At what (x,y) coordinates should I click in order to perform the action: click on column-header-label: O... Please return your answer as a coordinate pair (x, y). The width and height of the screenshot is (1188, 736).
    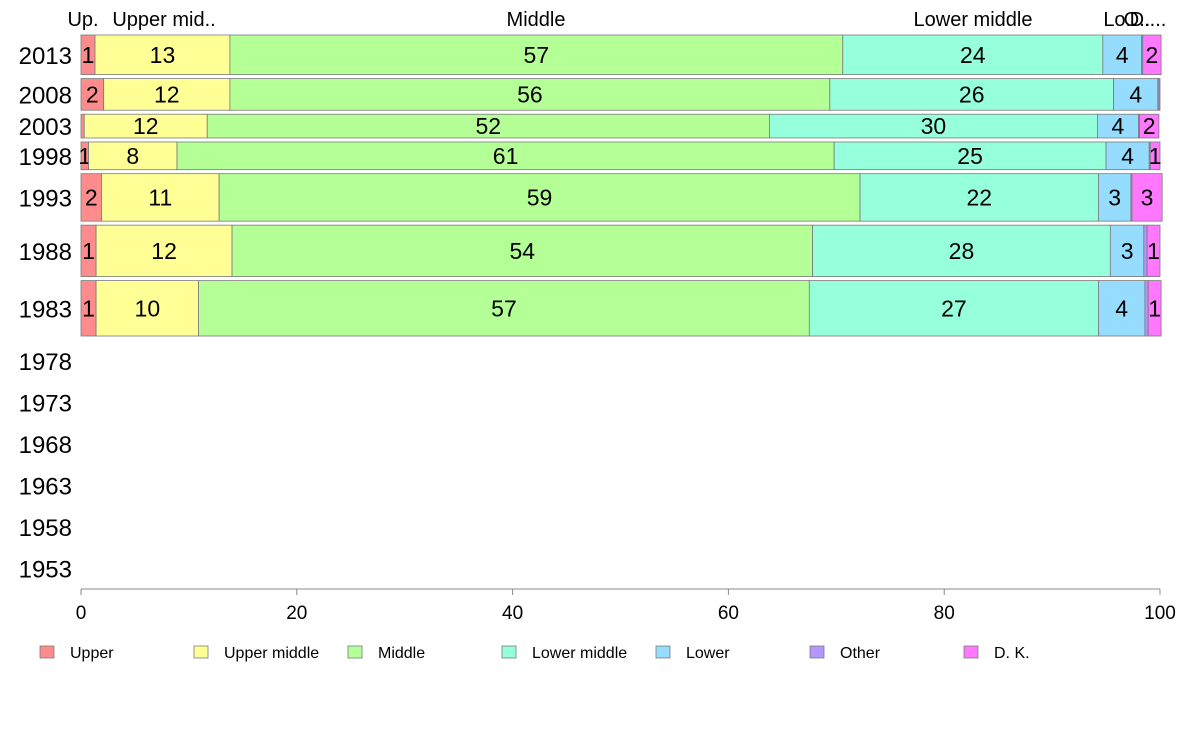
    Looking at the image, I should click on (1137, 20).